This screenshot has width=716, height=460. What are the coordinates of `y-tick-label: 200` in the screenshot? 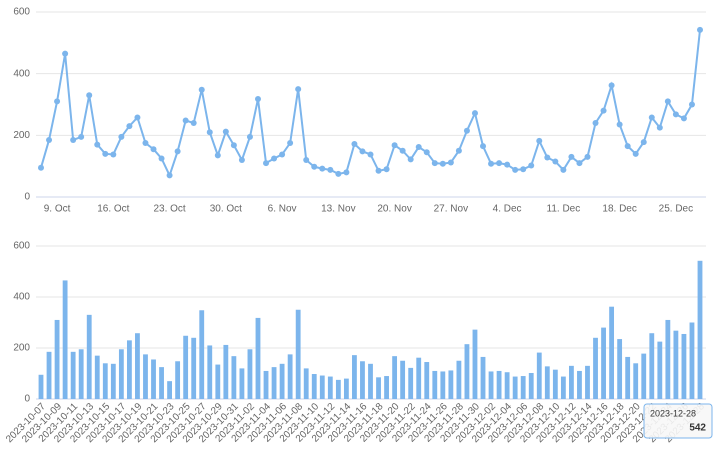 It's located at (21, 135).